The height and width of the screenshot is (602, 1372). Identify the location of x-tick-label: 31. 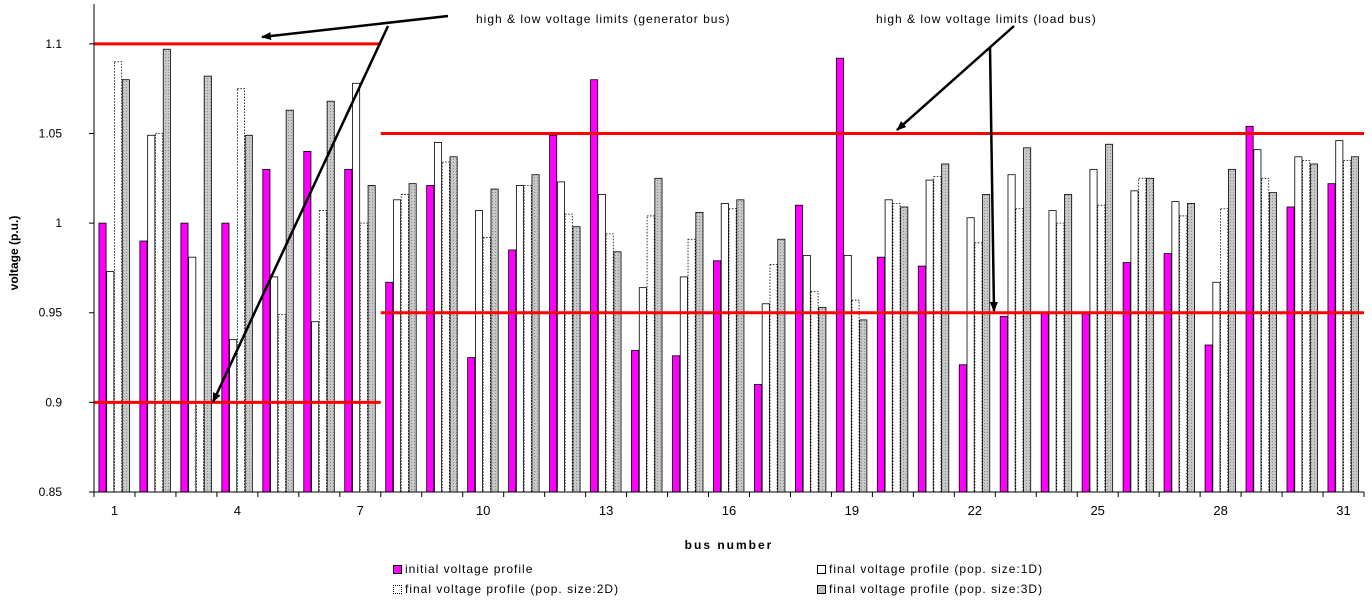
(1343, 510).